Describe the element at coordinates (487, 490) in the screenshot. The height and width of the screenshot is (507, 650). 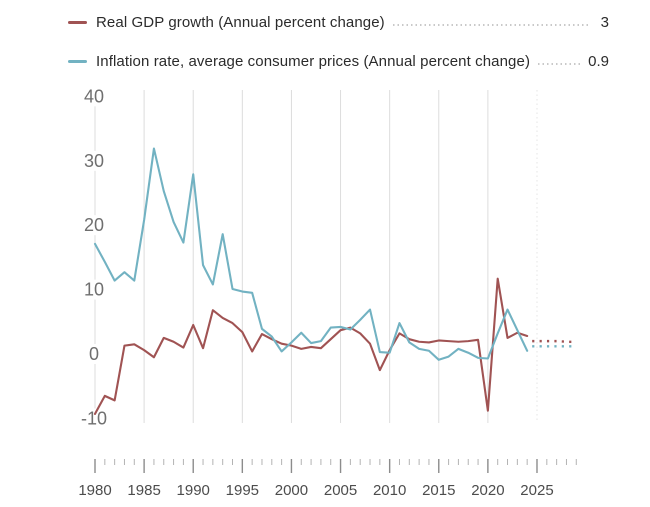
I see `x-axis-label-2020: 2020` at that location.